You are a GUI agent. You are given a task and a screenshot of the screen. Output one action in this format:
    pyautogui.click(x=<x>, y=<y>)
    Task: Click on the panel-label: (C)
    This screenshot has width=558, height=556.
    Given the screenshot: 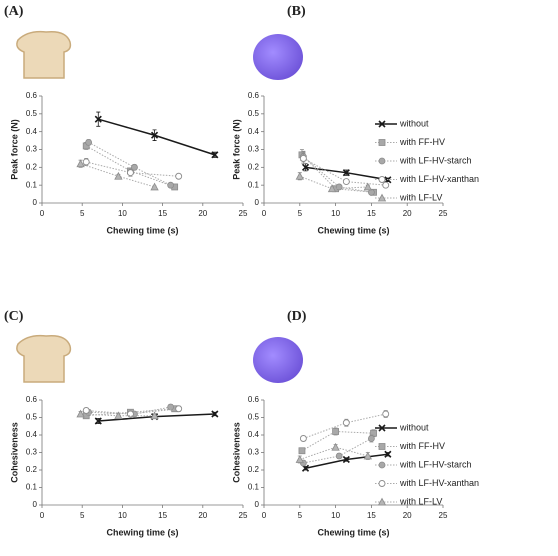 What is the action you would take?
    pyautogui.click(x=14, y=316)
    